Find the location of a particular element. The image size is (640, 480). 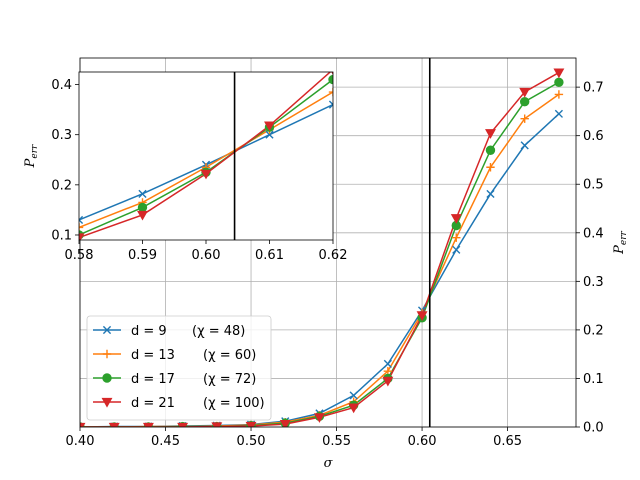

main-x-tick-label: 0.65 is located at coordinates (507, 441).